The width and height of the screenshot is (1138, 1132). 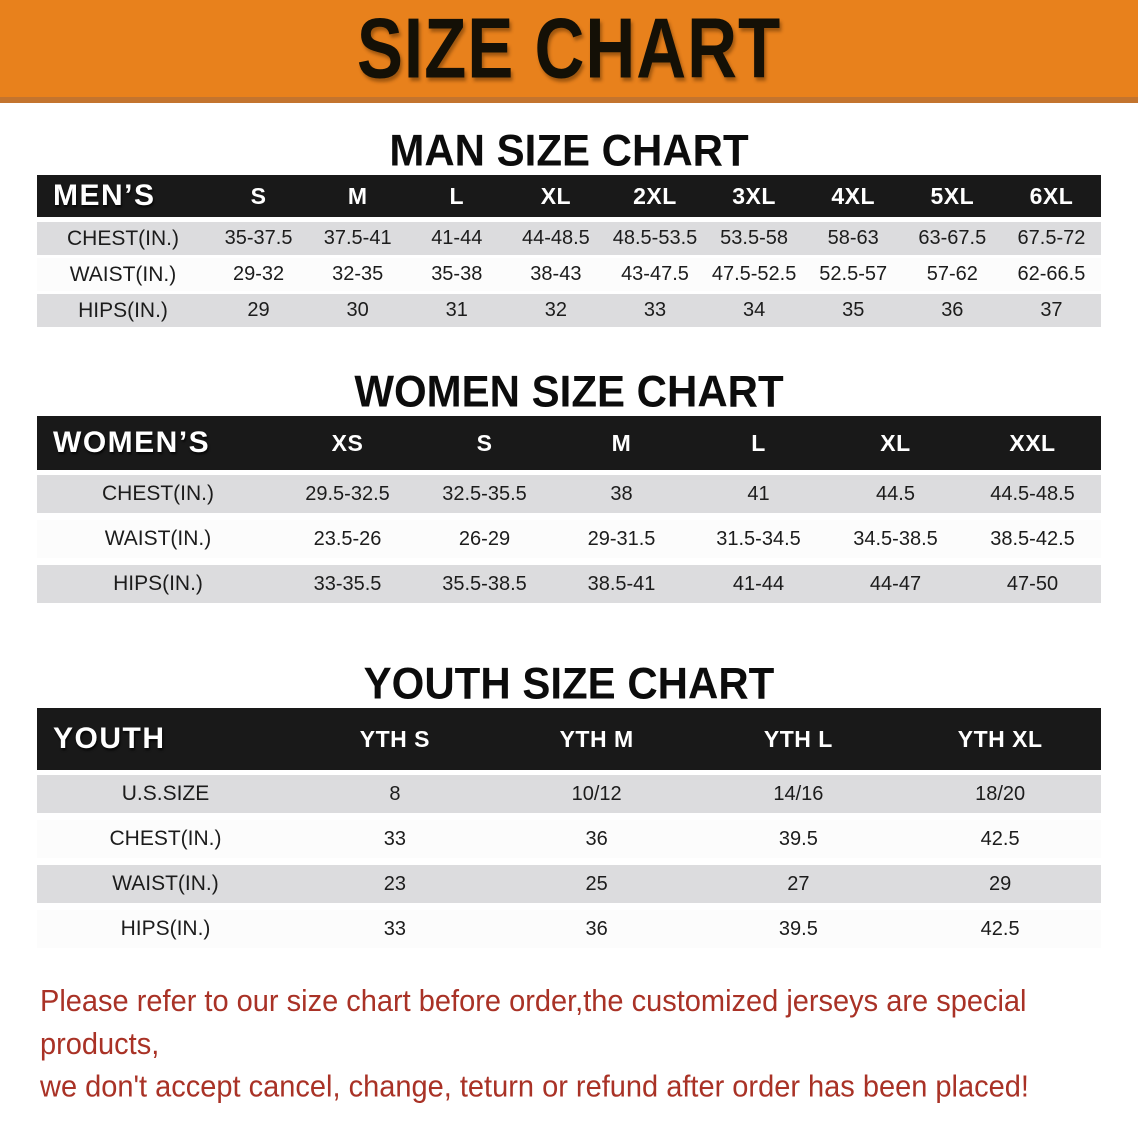 I want to click on table-header-row: WOMEN’S XS S M L XL XXL, so click(x=569, y=445).